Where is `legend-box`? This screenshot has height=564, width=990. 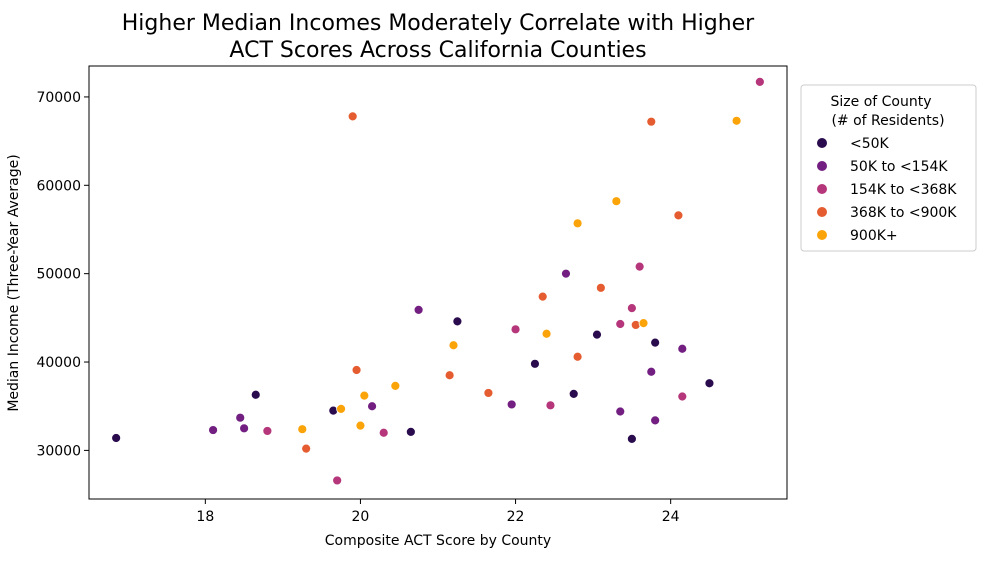 legend-box is located at coordinates (888, 168).